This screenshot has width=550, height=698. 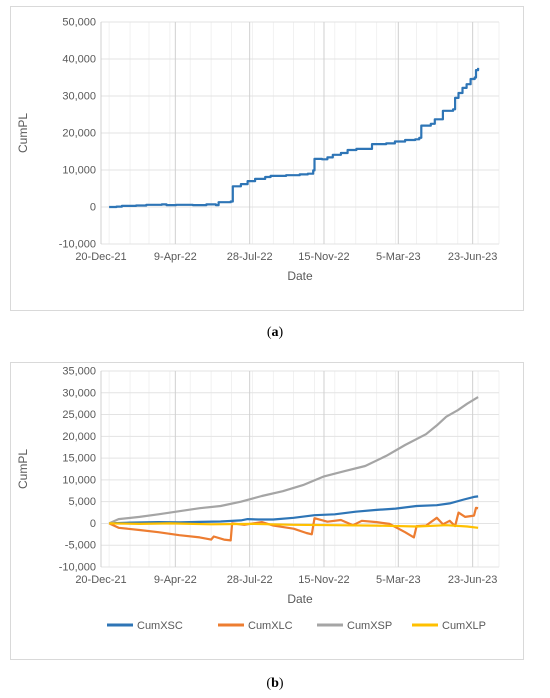 What do you see at coordinates (160, 626) in the screenshot?
I see `legend-label-cumxsc: CumXSC` at bounding box center [160, 626].